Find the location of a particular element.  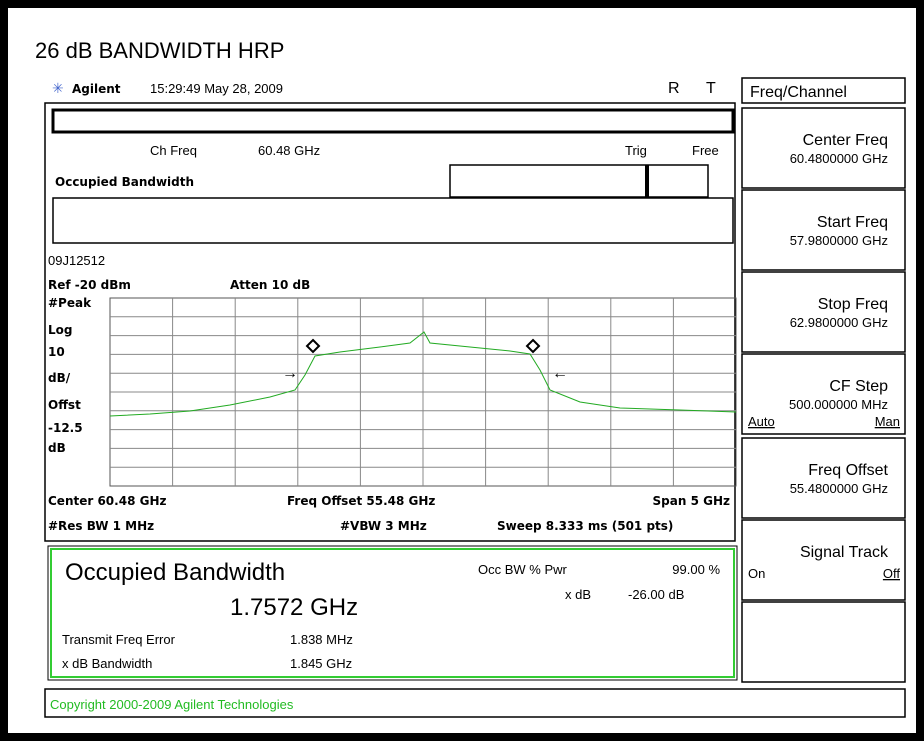

flag: T is located at coordinates (711, 88).